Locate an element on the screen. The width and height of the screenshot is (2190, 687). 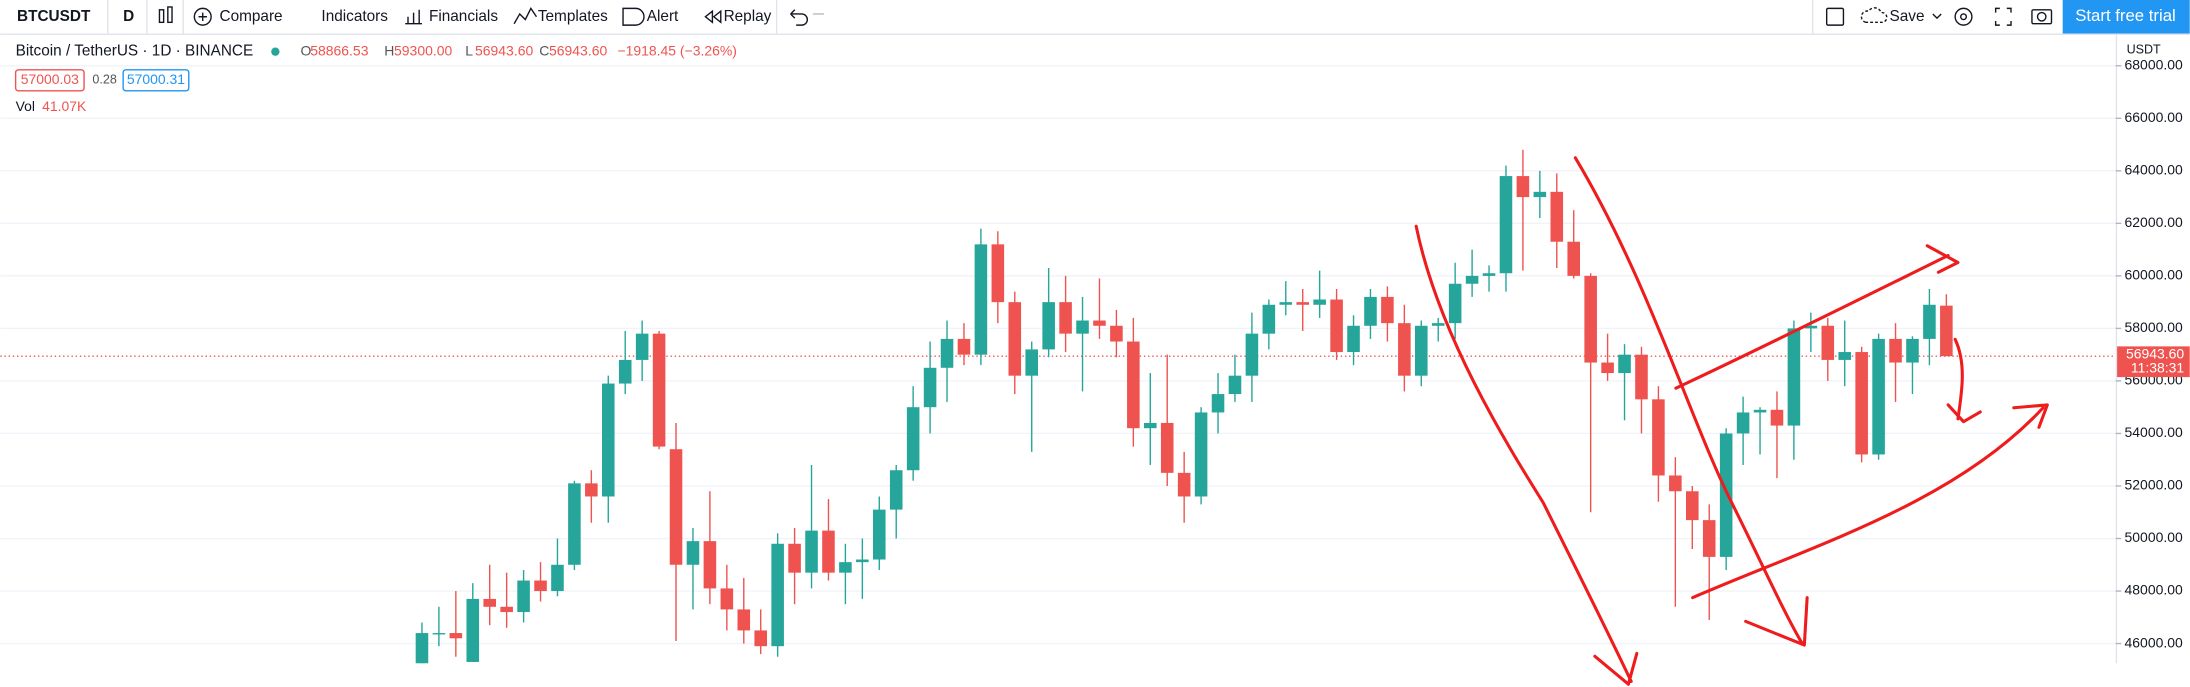
ohlc-key: H is located at coordinates (389, 50).